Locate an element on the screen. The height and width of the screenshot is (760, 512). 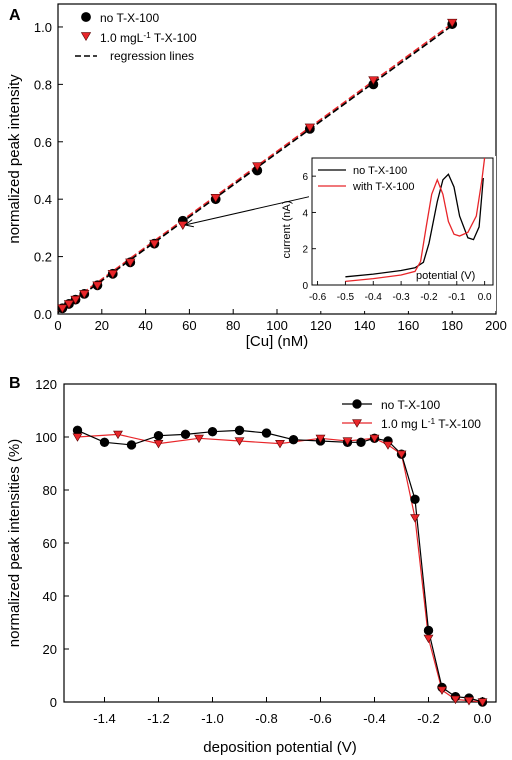
x-tick-label-b: -1.2 is located at coordinates (158, 718).